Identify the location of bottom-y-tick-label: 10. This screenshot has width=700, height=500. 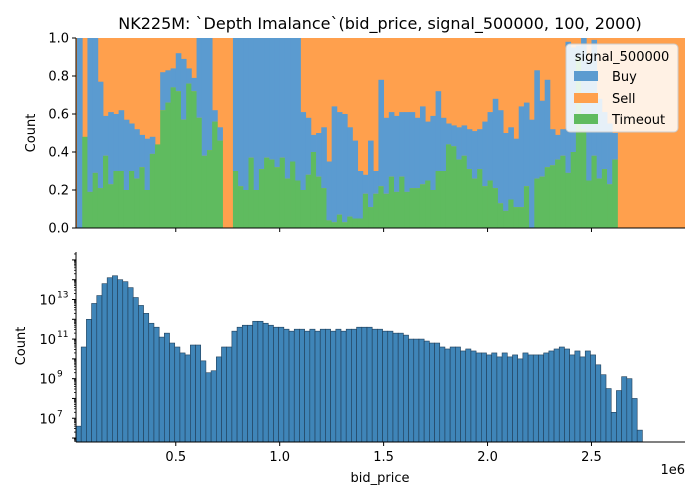
(47, 301).